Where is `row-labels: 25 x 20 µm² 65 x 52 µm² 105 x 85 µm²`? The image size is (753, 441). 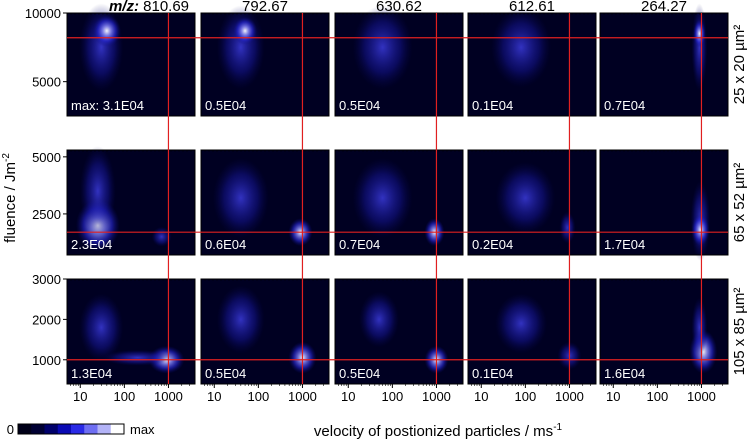 row-labels: 25 x 20 µm² 65 x 52 µm² 105 x 85 µm² is located at coordinates (739, 200).